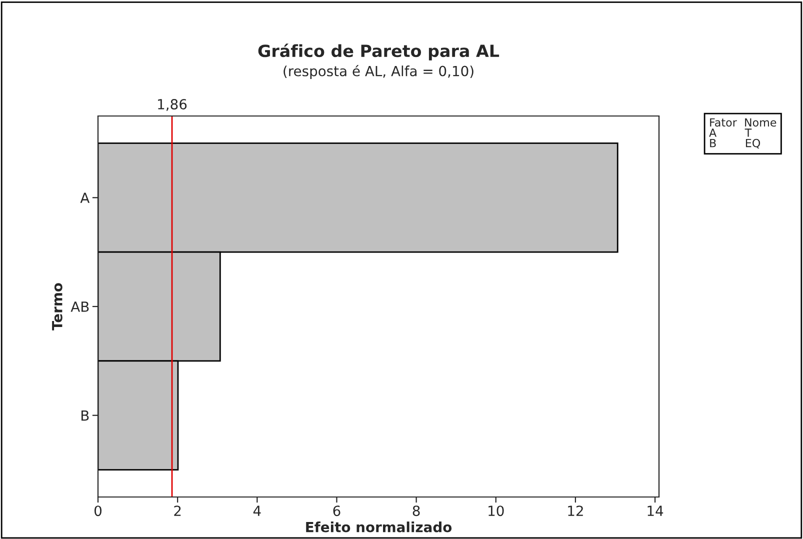 This screenshot has height=539, width=803. What do you see at coordinates (98, 511) in the screenshot?
I see `x-tick-label: 0` at bounding box center [98, 511].